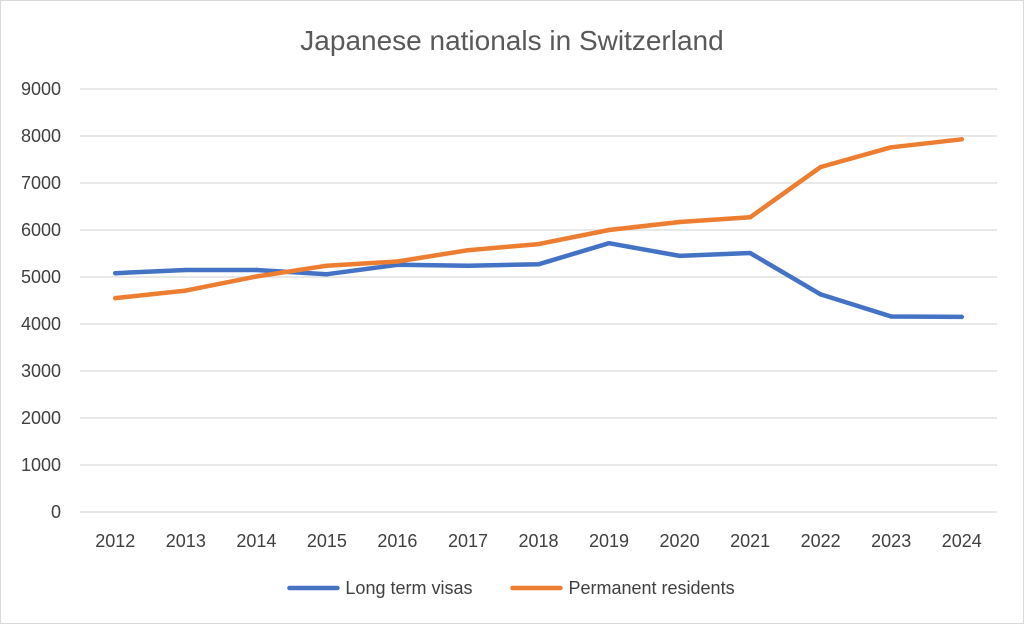  What do you see at coordinates (41, 136) in the screenshot?
I see `y-tick-label: 8000` at bounding box center [41, 136].